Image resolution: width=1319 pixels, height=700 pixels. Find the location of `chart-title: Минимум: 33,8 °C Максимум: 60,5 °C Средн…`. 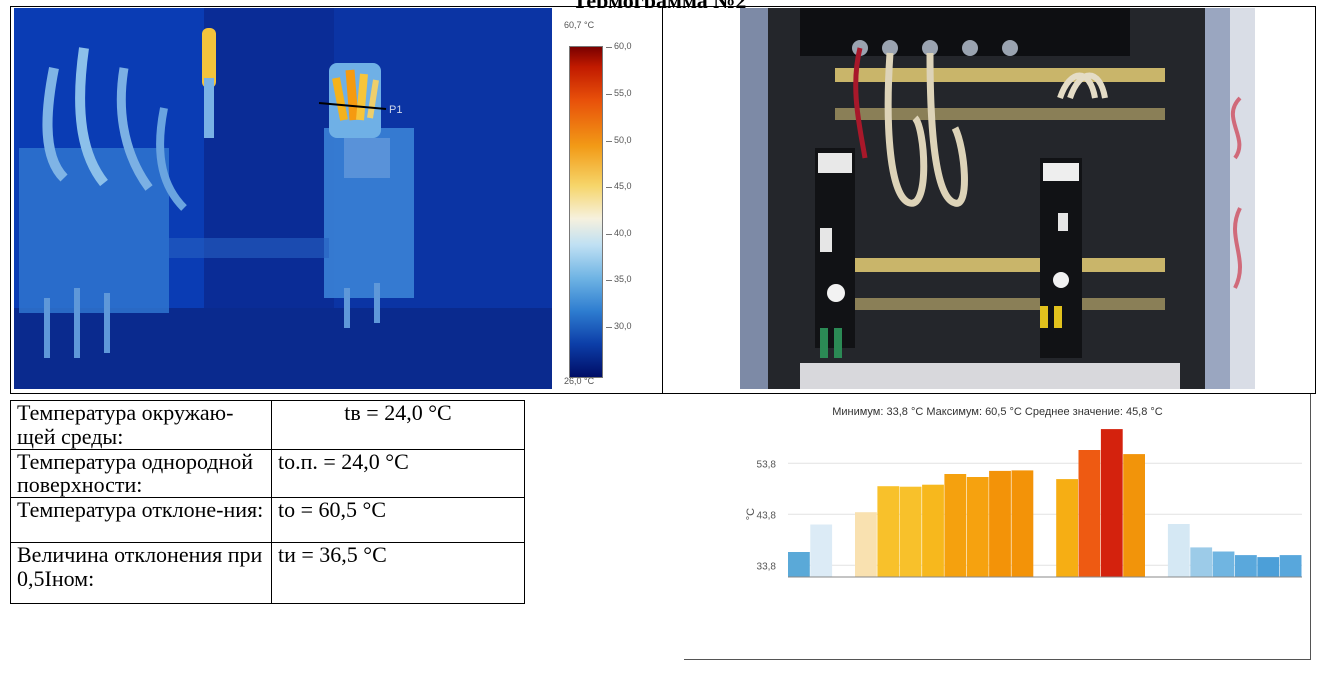

chart-title: Минимум: 33,8 °C Максимум: 60,5 °C Средн… is located at coordinates (997, 412).